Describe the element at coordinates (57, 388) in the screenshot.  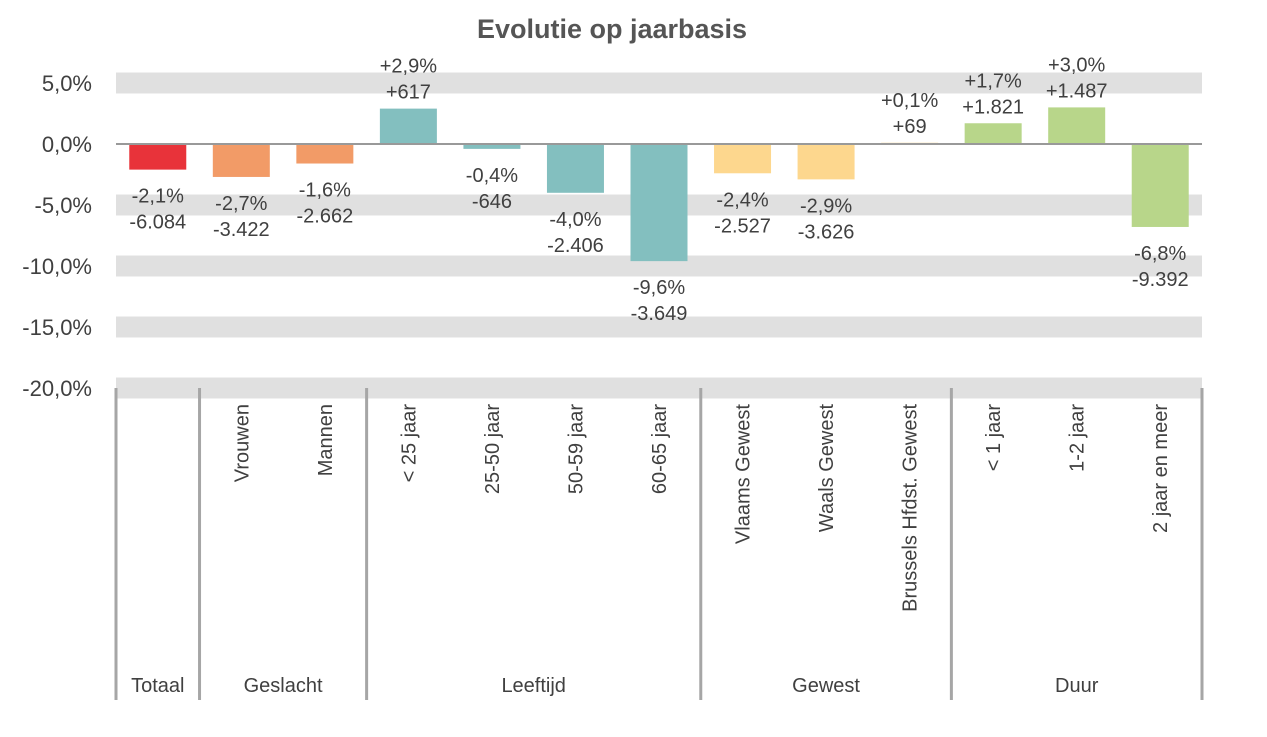
I see `y-tick-label: -20,0%` at that location.